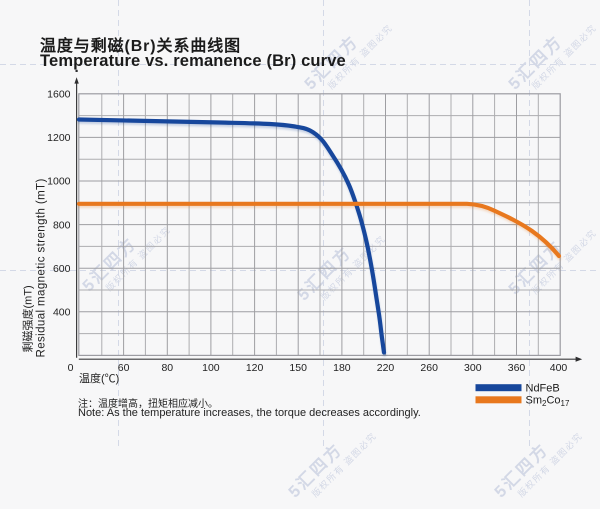  What do you see at coordinates (211, 368) in the screenshot?
I see `svg-text: 100` at bounding box center [211, 368].